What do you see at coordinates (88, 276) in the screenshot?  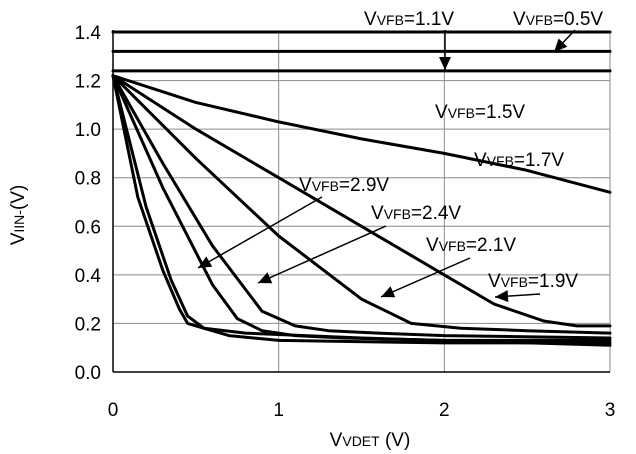 I see `y-tick-label: 0.4` at bounding box center [88, 276].